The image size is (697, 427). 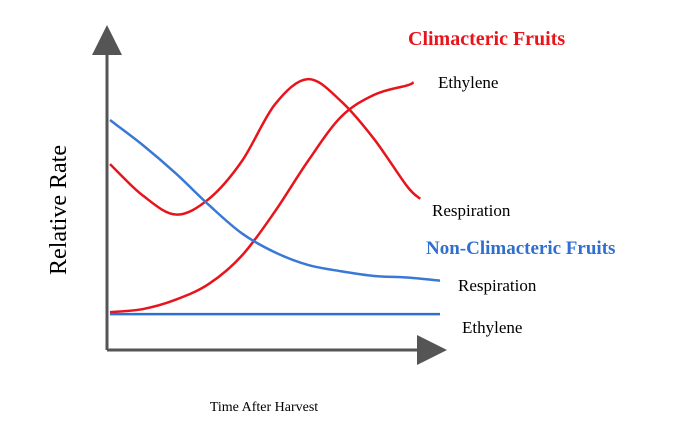 I want to click on y-axis-label: Relative Rate, so click(x=59, y=210).